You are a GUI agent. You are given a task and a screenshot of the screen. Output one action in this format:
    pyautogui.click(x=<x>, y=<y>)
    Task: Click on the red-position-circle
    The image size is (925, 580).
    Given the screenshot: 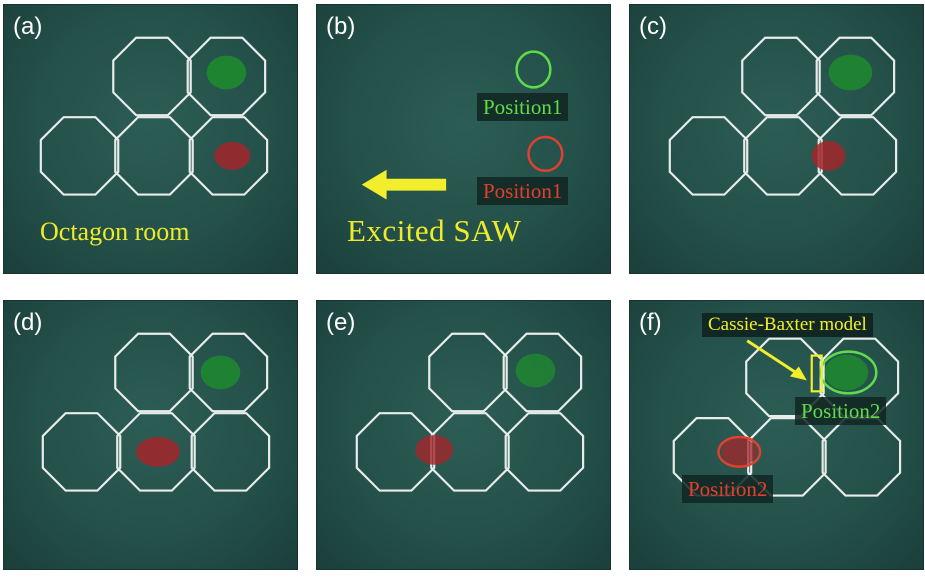 What is the action you would take?
    pyautogui.click(x=545, y=154)
    